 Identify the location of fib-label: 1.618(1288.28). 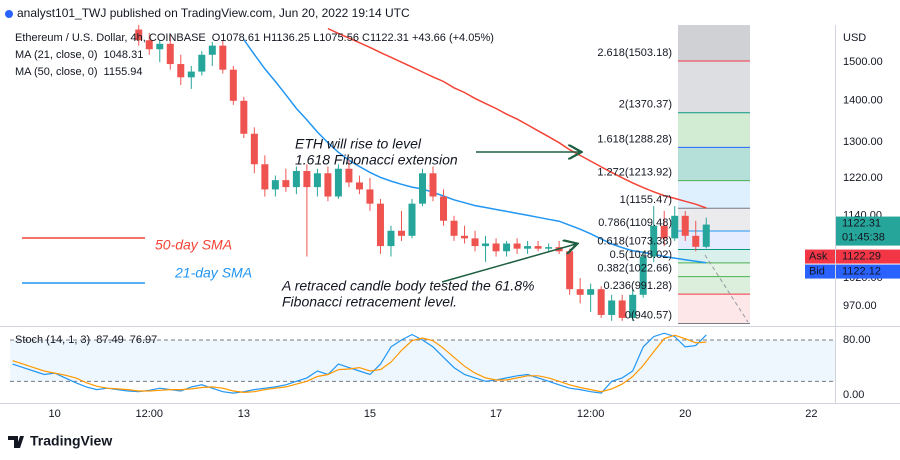
(634, 139).